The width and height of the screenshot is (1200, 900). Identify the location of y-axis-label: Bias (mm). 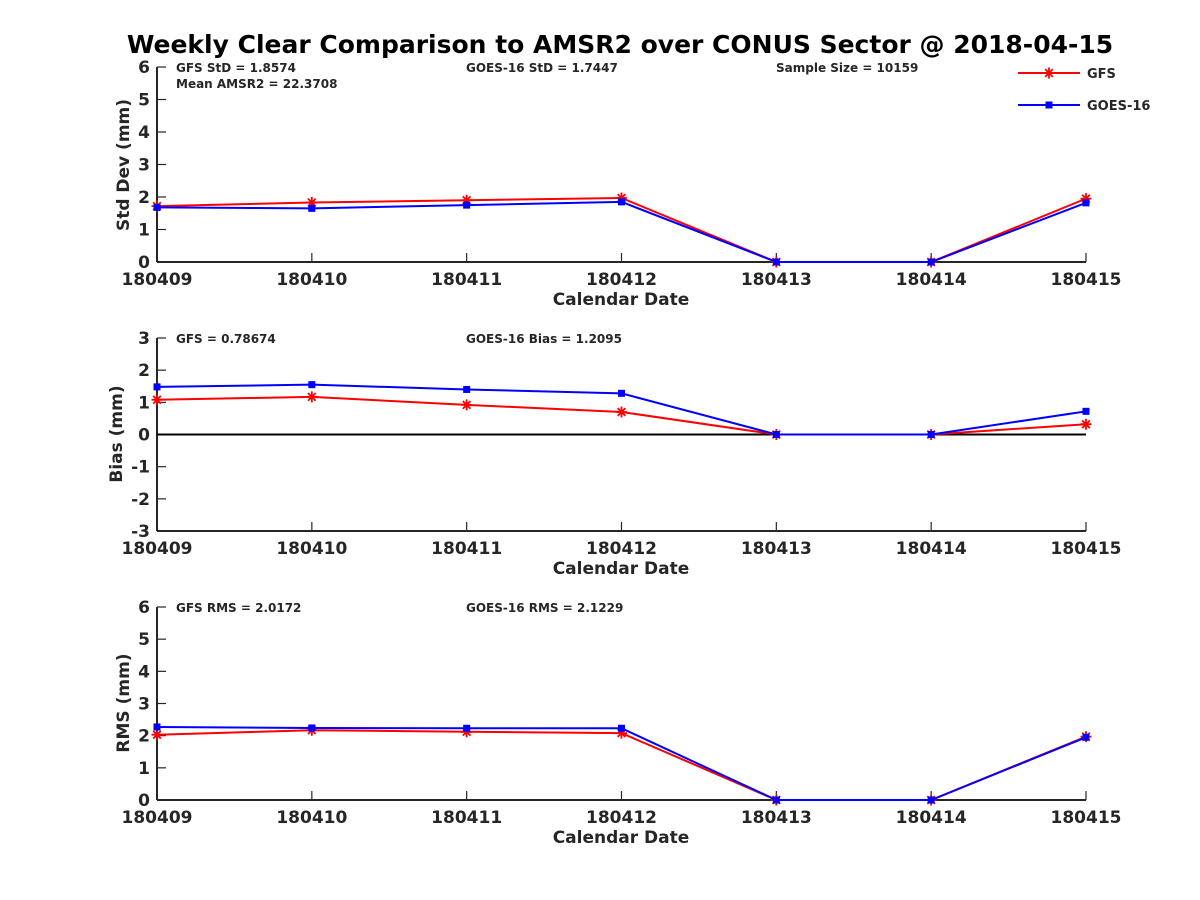
(117, 433).